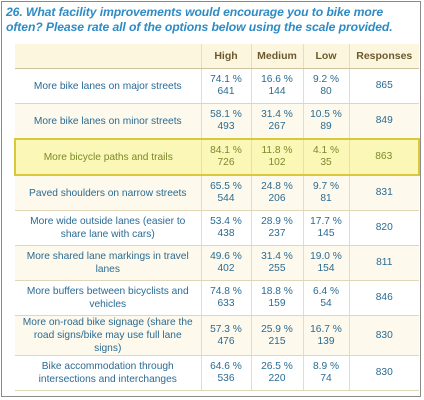  Describe the element at coordinates (226, 291) in the screenshot. I see `high-percent: 74.8 %` at that location.